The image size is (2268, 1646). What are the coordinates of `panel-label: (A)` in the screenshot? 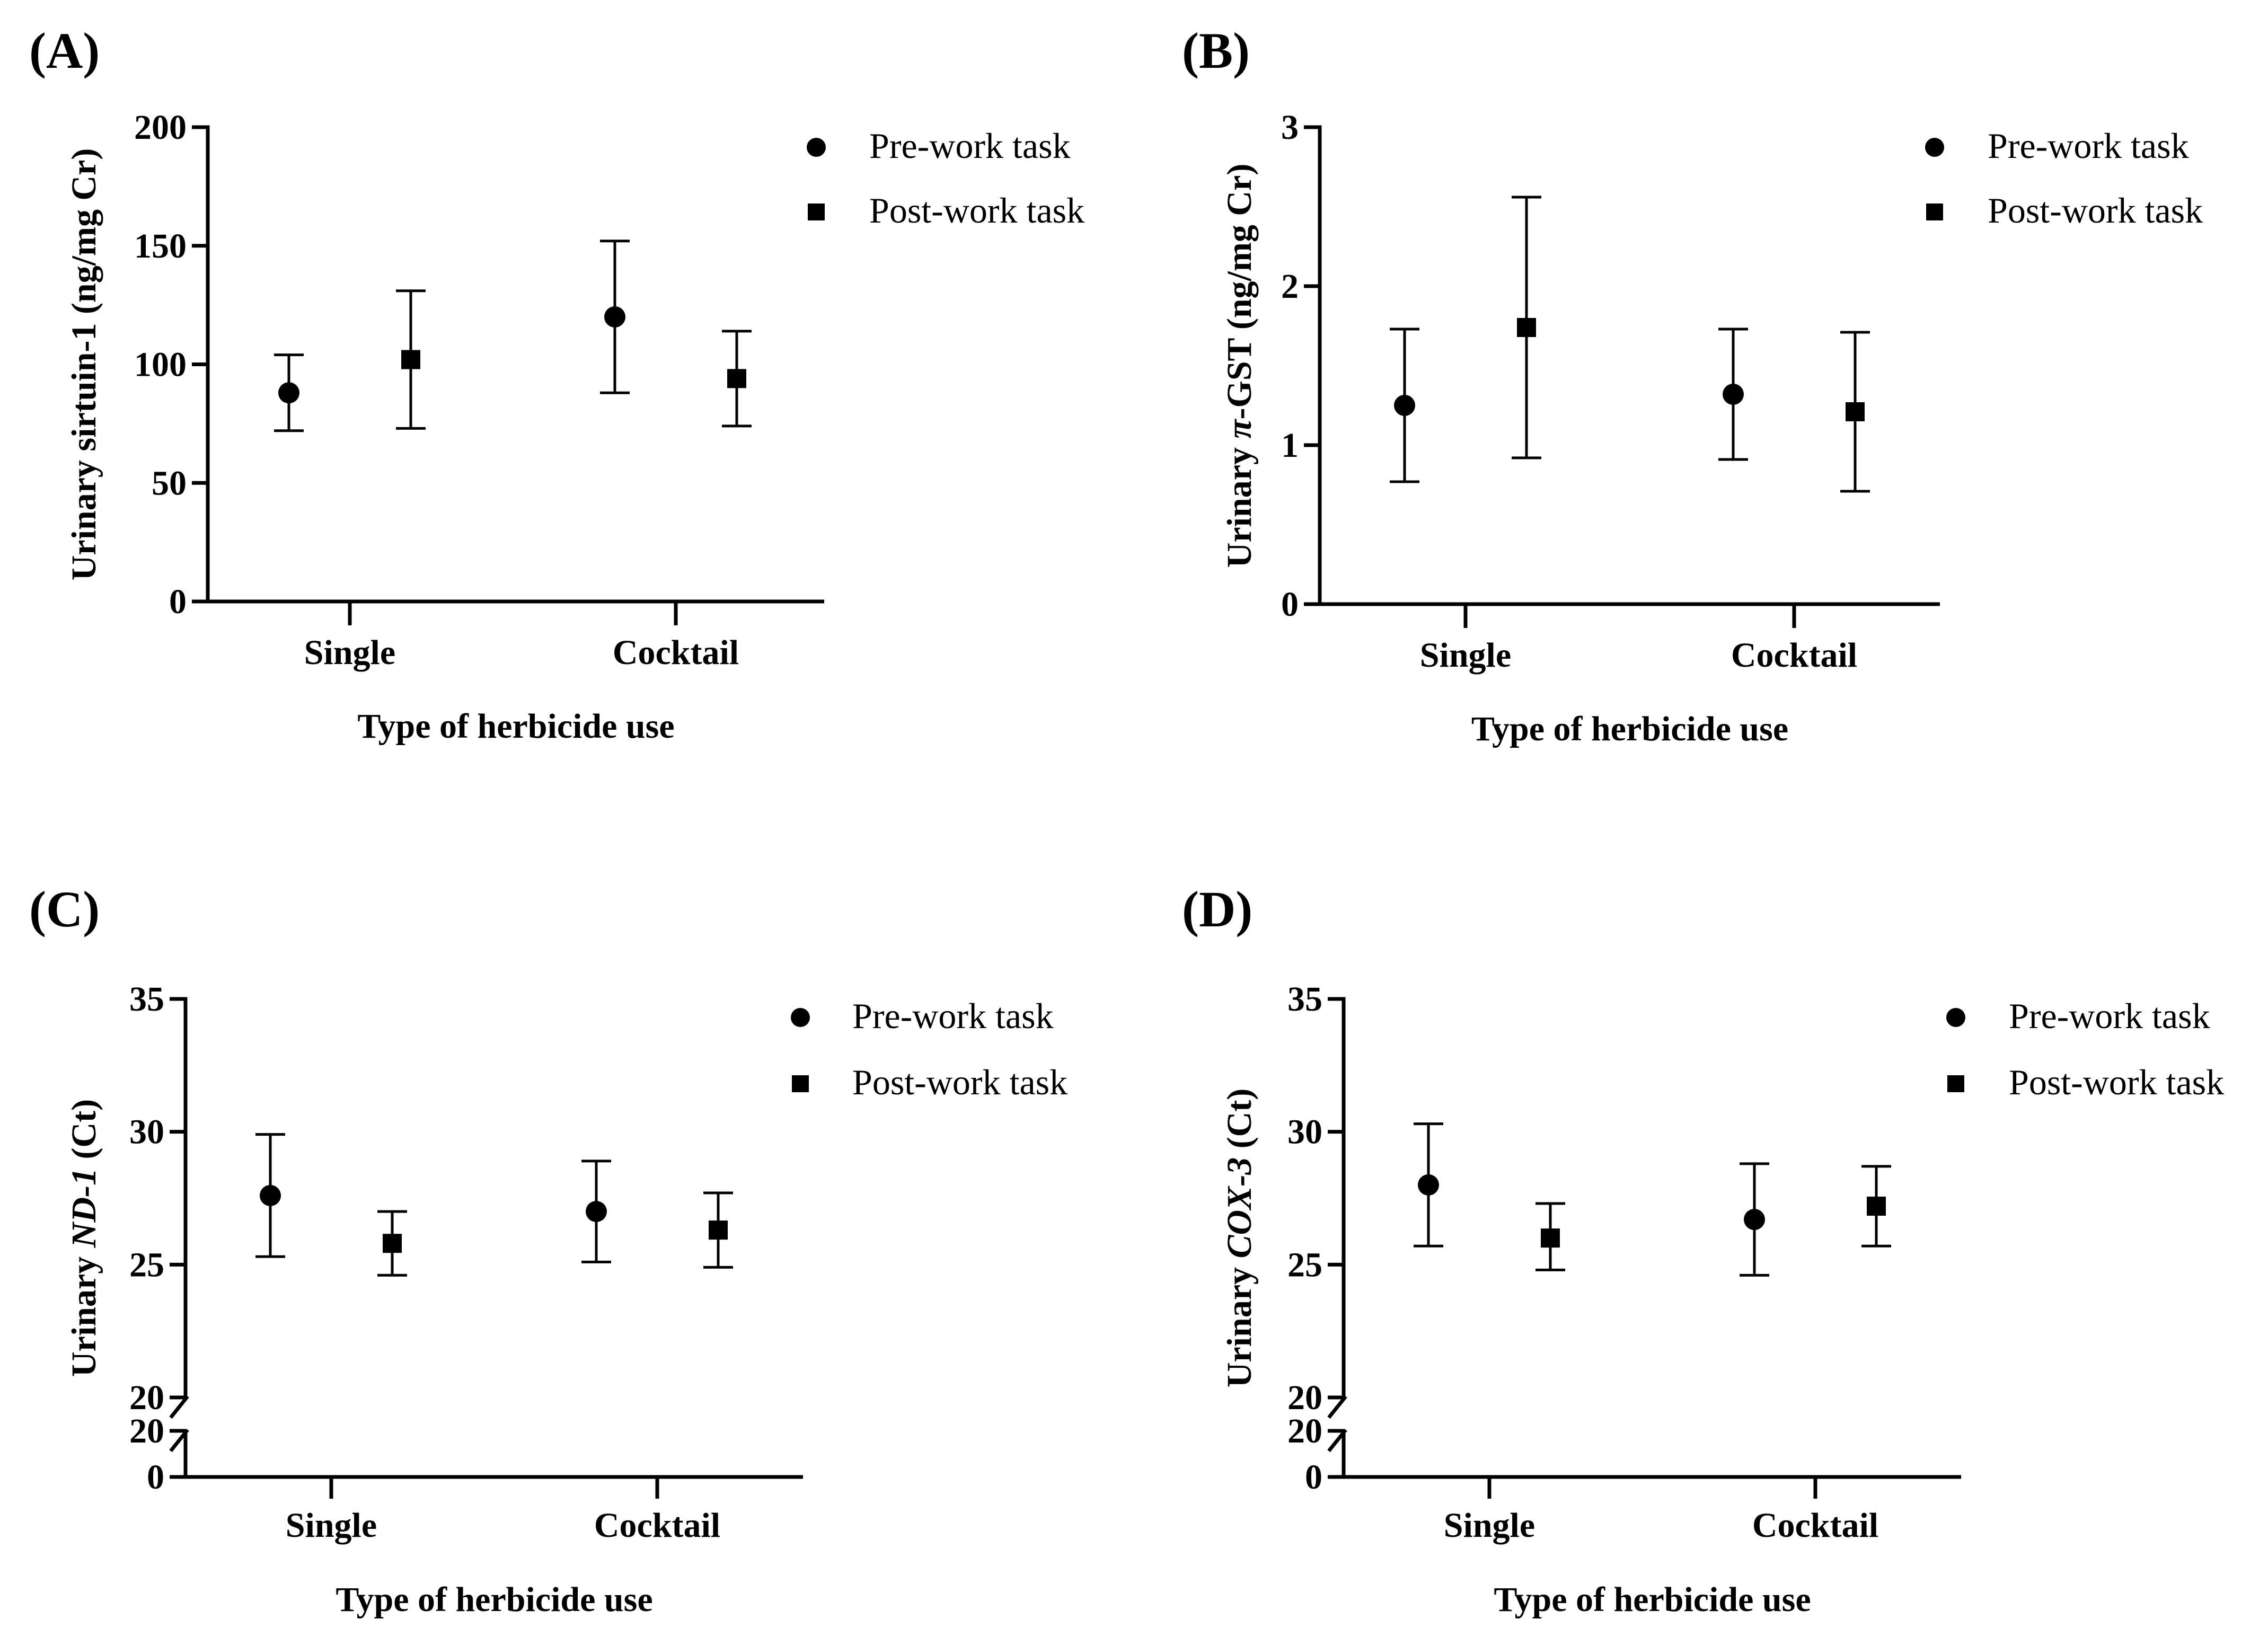 It's located at (64, 50).